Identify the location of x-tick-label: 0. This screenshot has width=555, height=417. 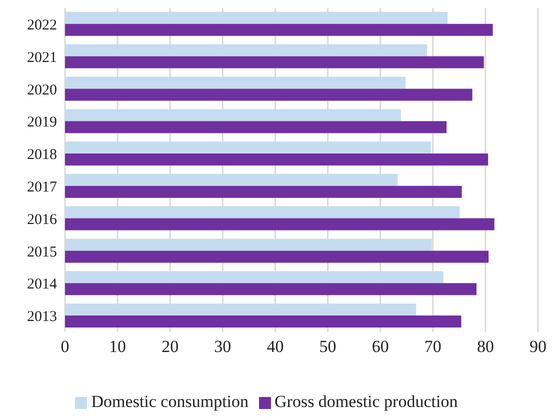
(65, 346).